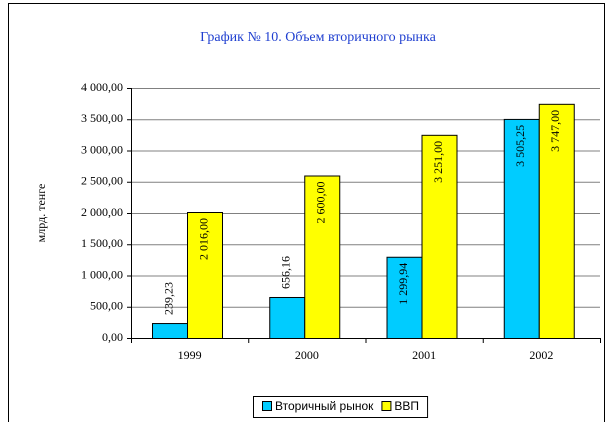 The image size is (614, 422). Describe the element at coordinates (286, 272) in the screenshot. I see `data-label: 656,16` at that location.